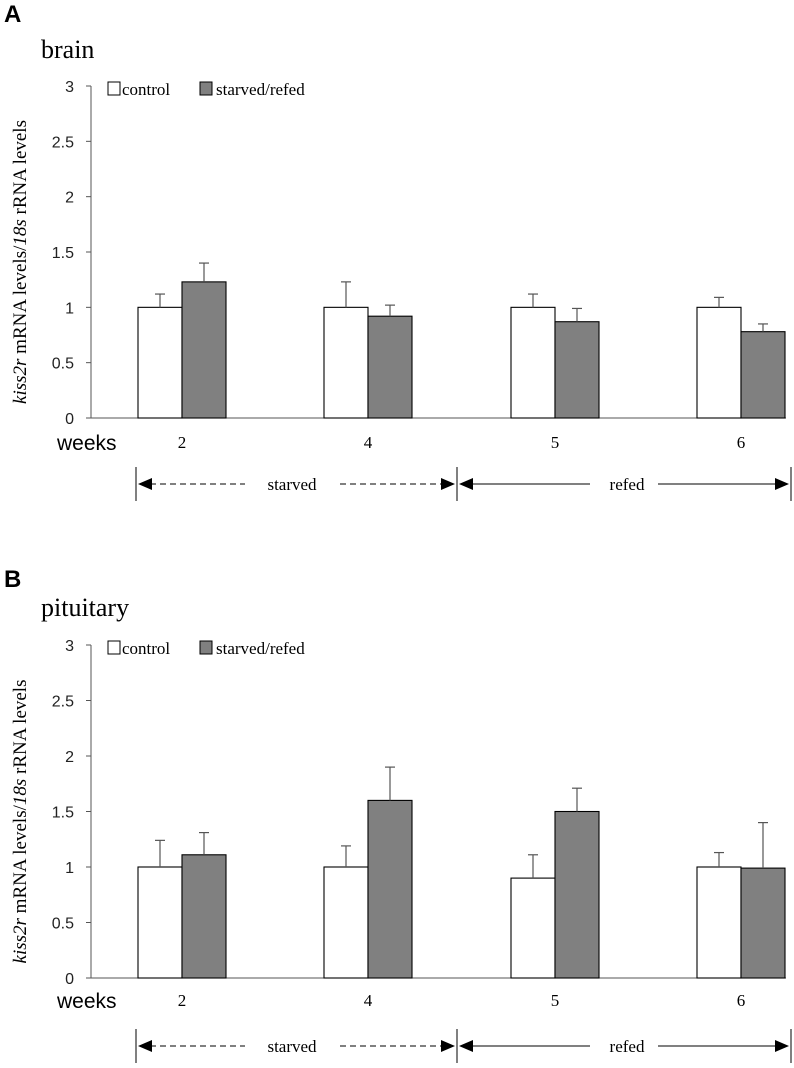 This screenshot has height=1068, width=794. What do you see at coordinates (67, 49) in the screenshot?
I see `chart-title: brain` at bounding box center [67, 49].